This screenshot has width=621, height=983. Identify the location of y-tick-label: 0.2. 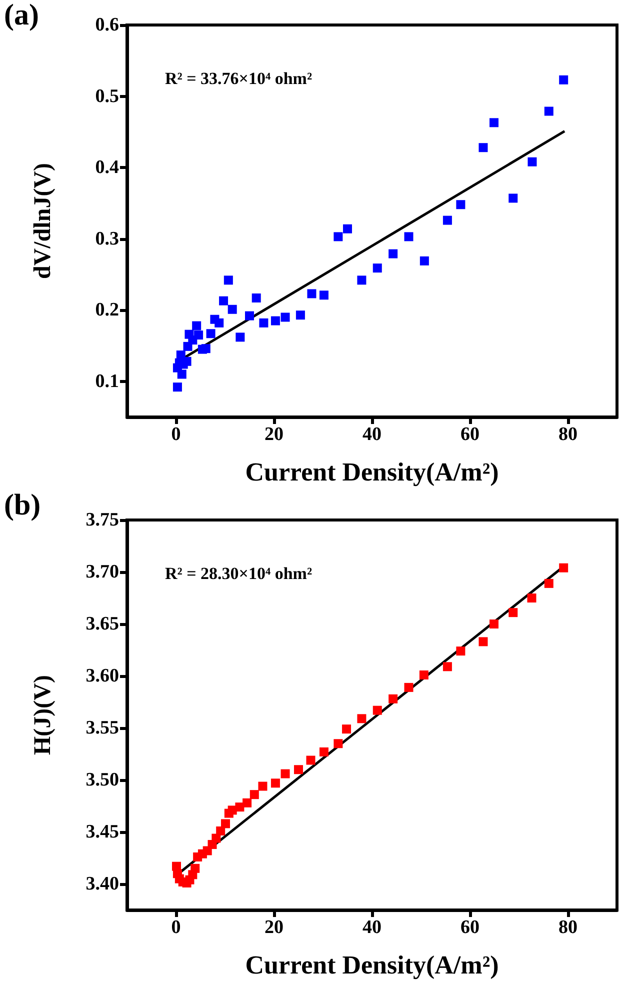
(107, 310).